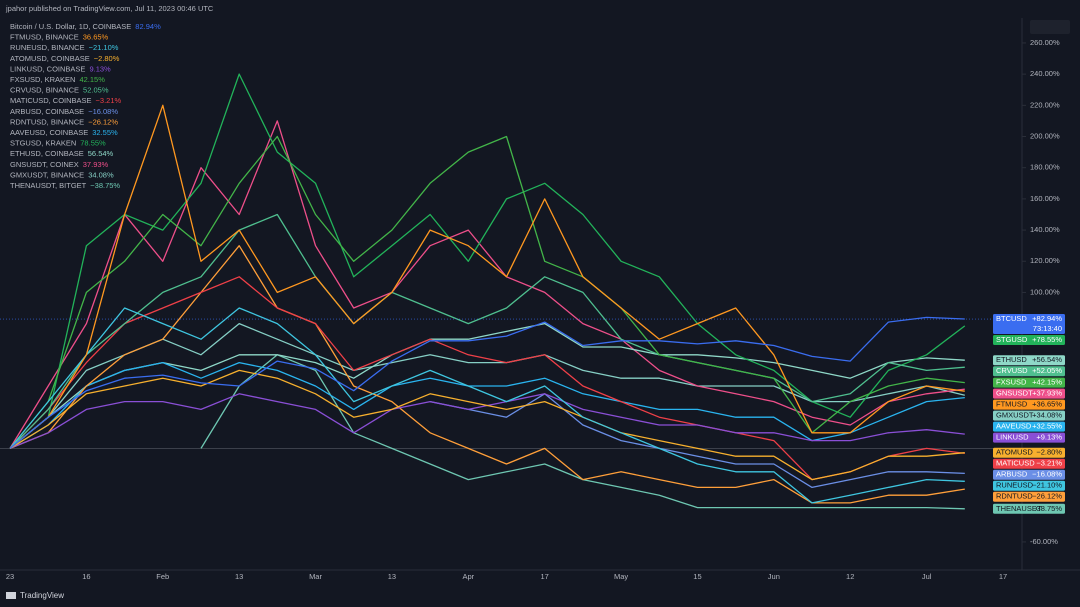 This screenshot has height=607, width=1080. What do you see at coordinates (1014, 426) in the screenshot?
I see `tag-symbol: AAVEUSD` at bounding box center [1014, 426].